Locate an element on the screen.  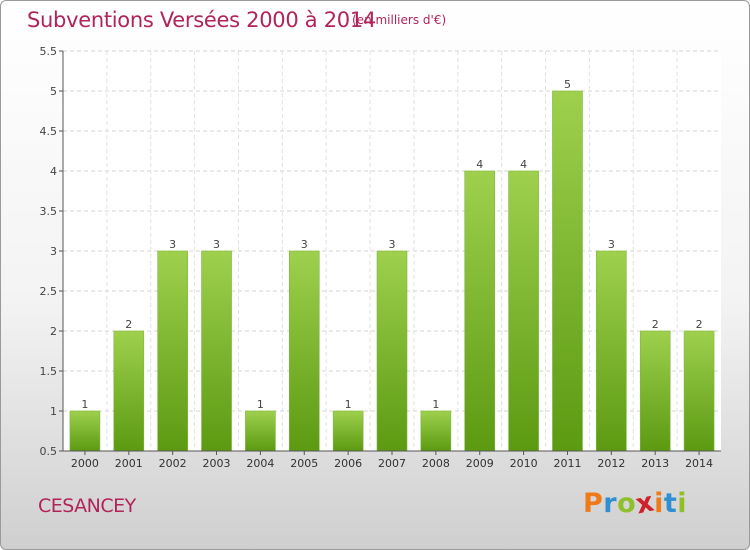
x-tick-label: 2011 is located at coordinates (567, 463).